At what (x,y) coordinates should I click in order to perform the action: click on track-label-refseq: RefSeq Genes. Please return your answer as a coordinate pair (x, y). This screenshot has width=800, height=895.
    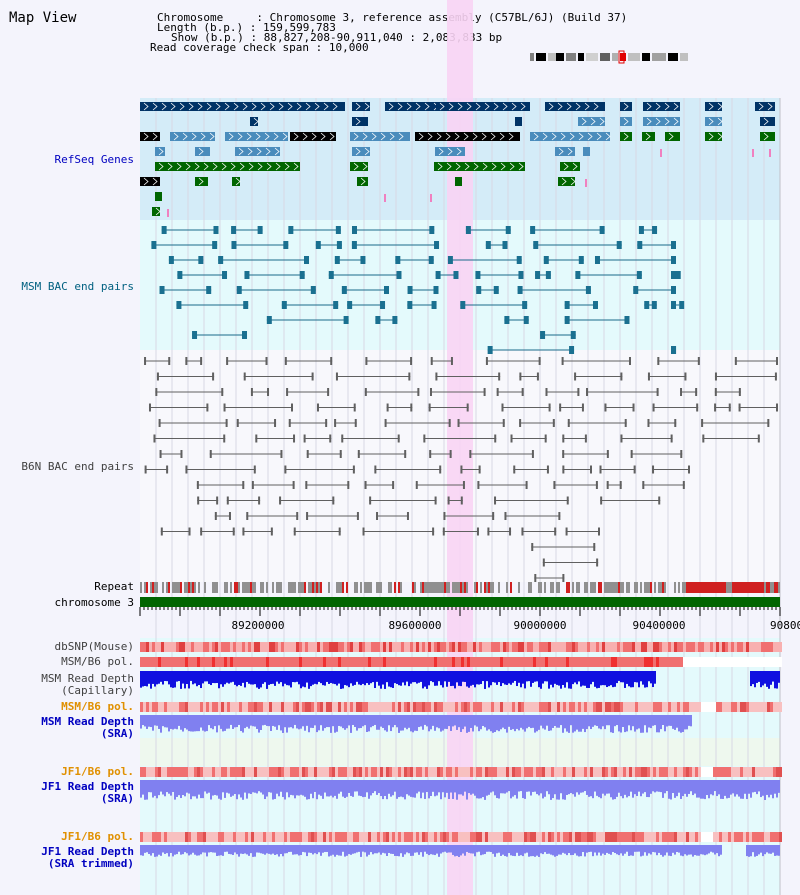
    Looking at the image, I should click on (94, 159).